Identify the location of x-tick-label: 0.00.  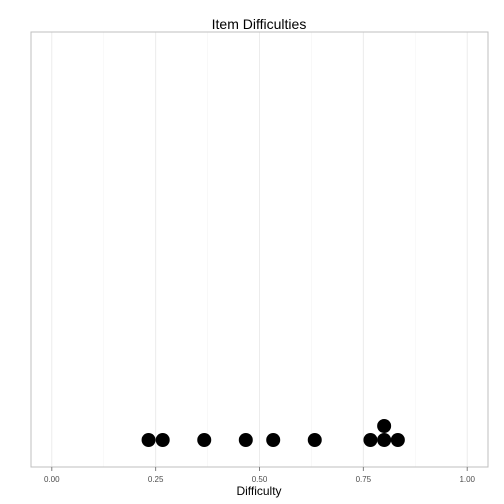
(52, 479).